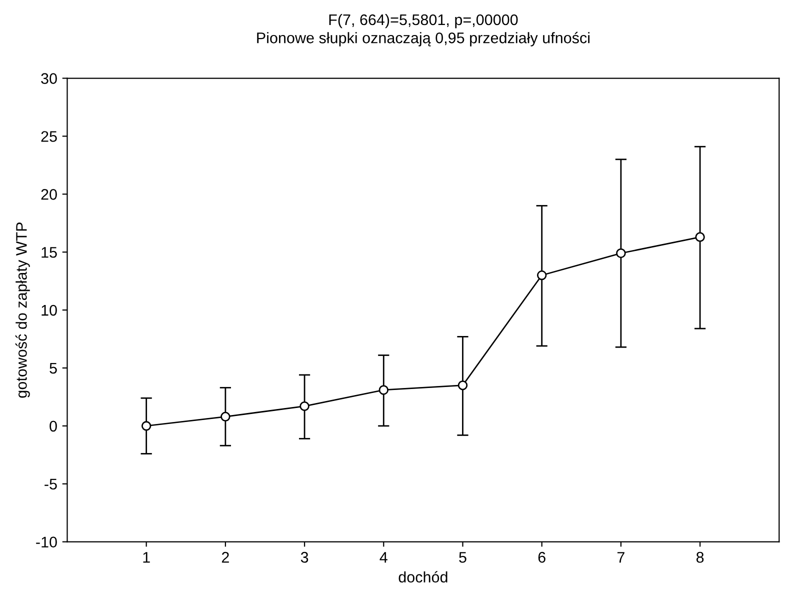 The image size is (791, 602). What do you see at coordinates (146, 557) in the screenshot?
I see `x-tick-label: 1` at bounding box center [146, 557].